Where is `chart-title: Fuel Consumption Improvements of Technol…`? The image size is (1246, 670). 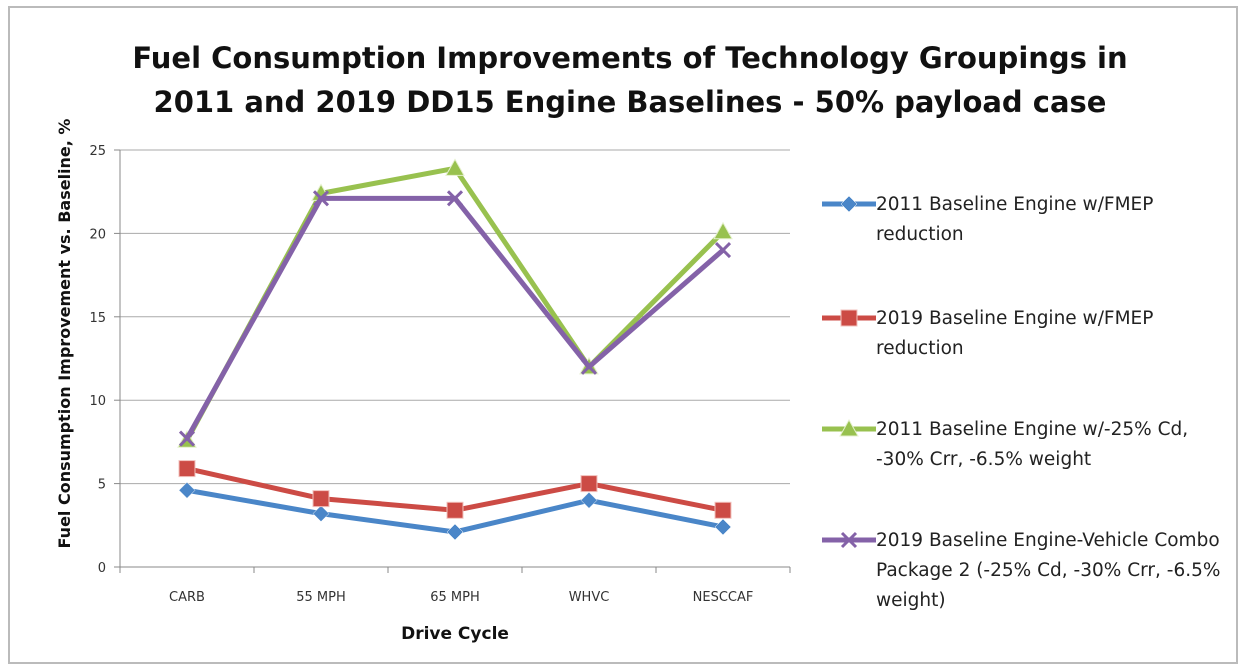 chart-title: Fuel Consumption Improvements of Technol… is located at coordinates (630, 80).